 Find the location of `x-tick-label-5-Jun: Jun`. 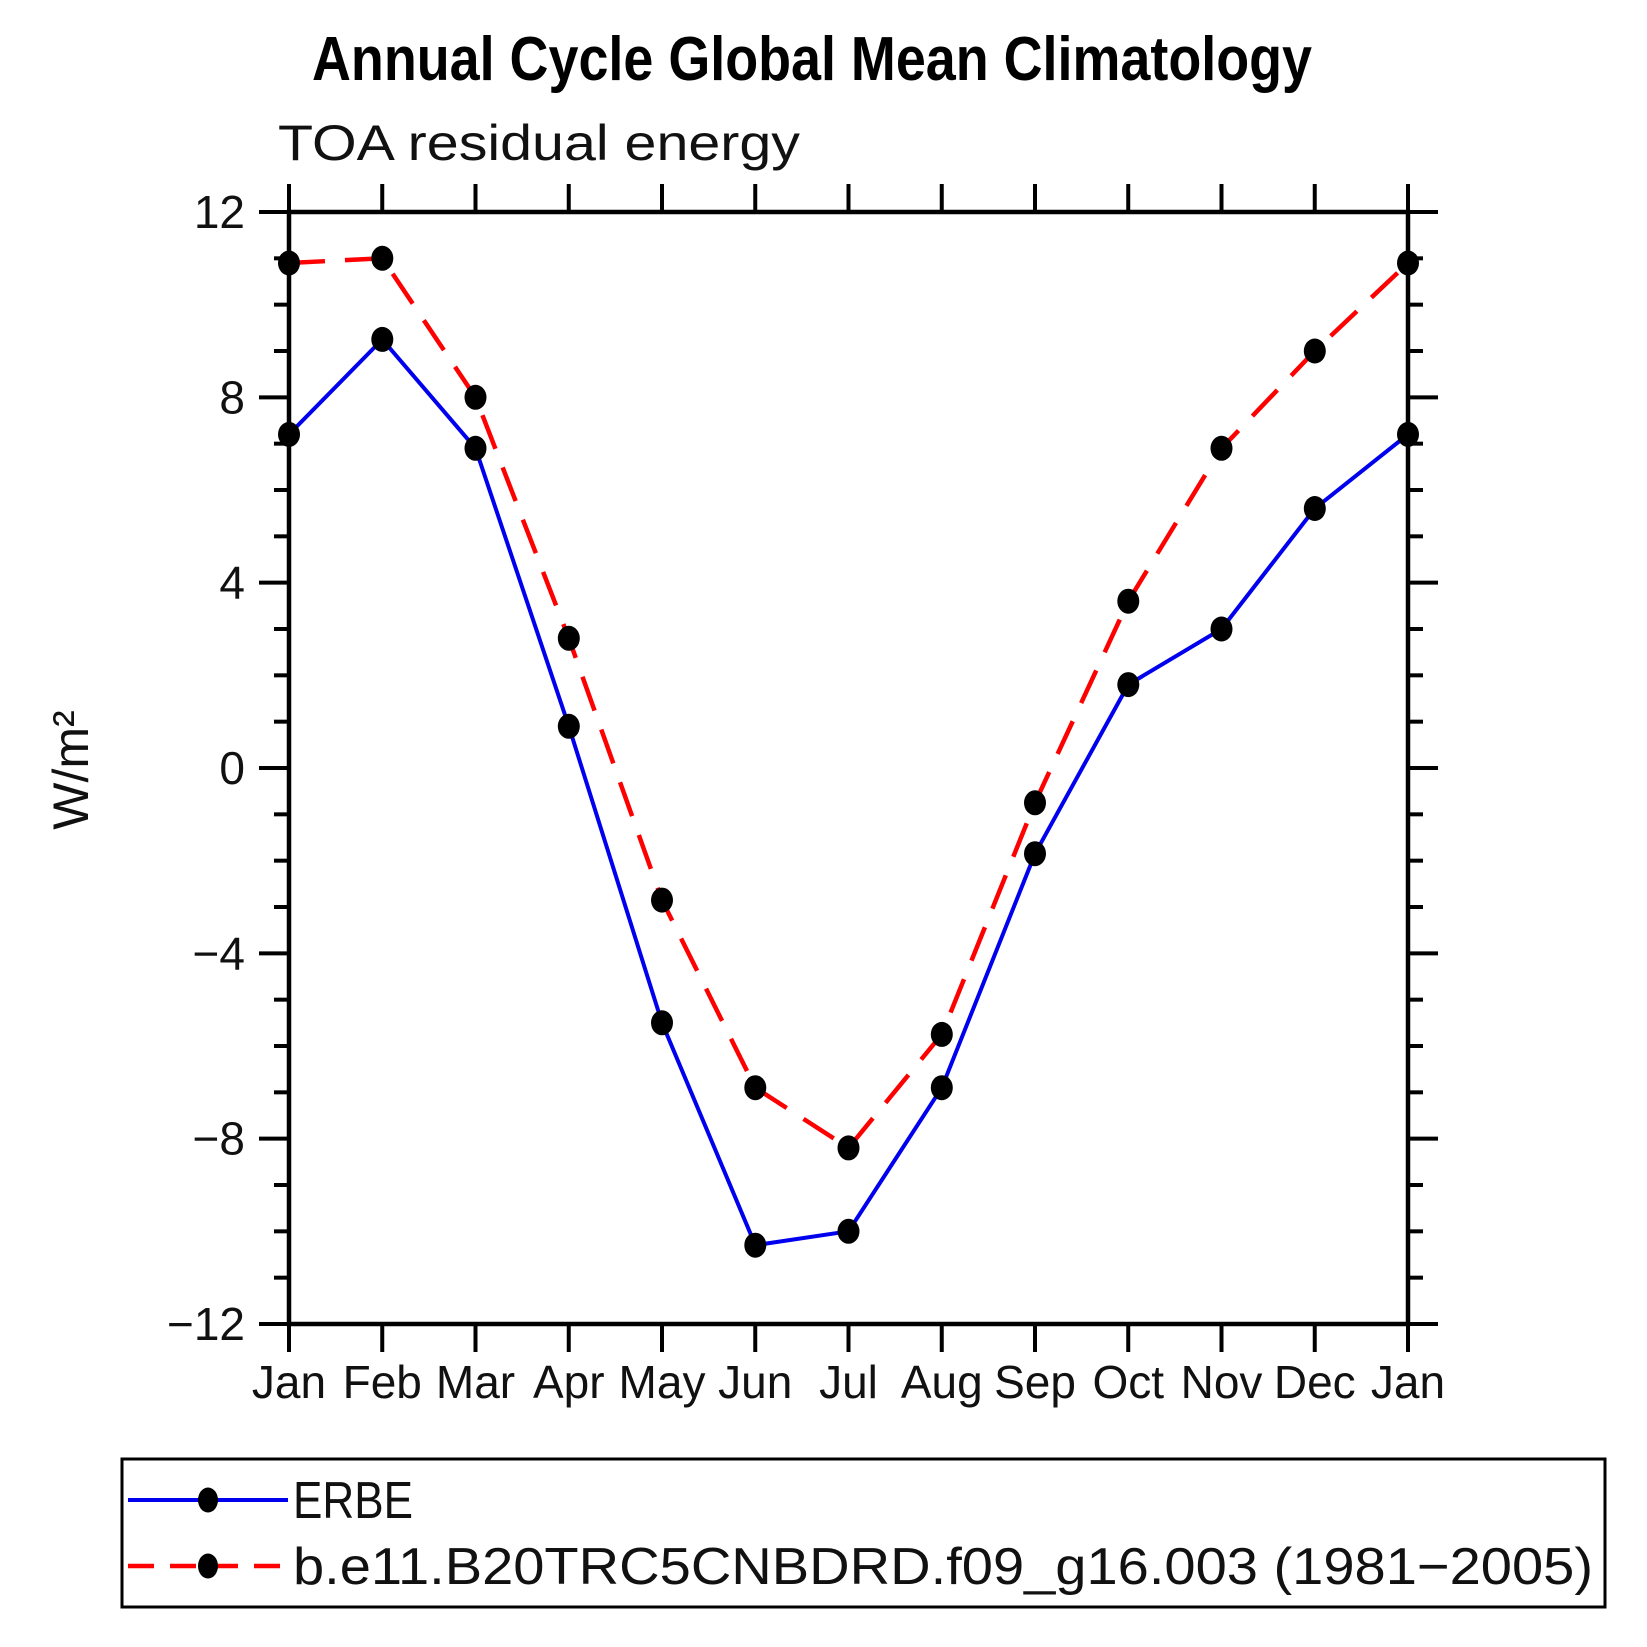

x-tick-label-5-Jun: Jun is located at coordinates (755, 1382).